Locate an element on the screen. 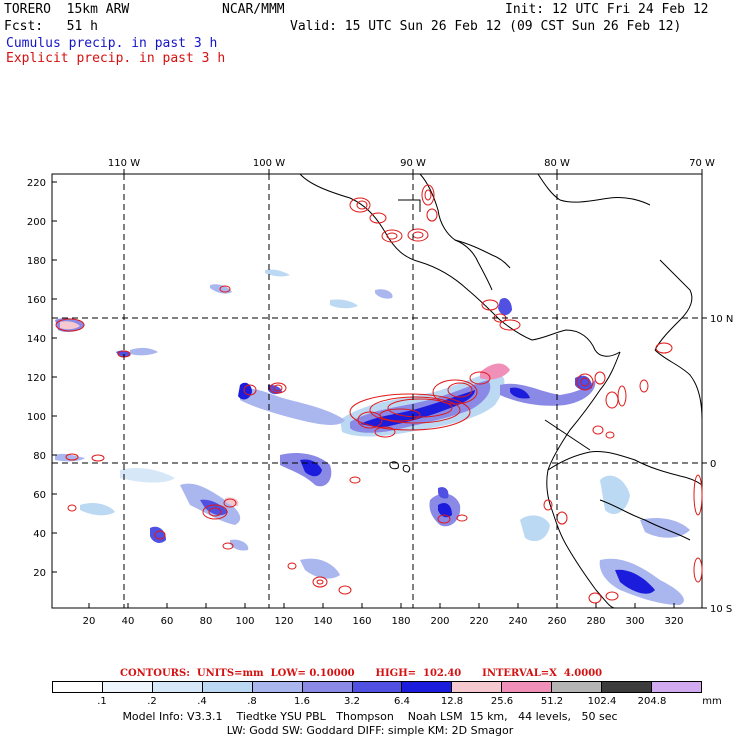  colorbar-label: 3.2 is located at coordinates (352, 701).